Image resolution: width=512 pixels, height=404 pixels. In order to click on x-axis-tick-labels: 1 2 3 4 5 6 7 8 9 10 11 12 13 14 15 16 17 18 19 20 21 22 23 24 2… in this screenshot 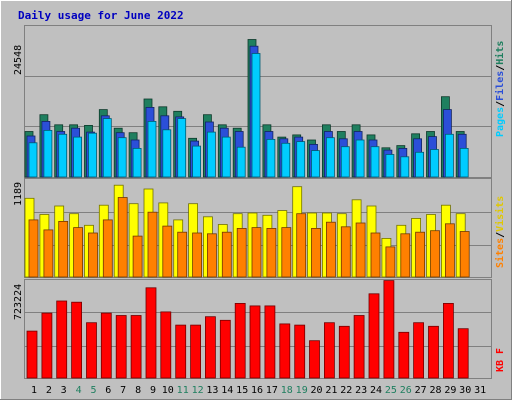, I will do `click(258, 390)`.